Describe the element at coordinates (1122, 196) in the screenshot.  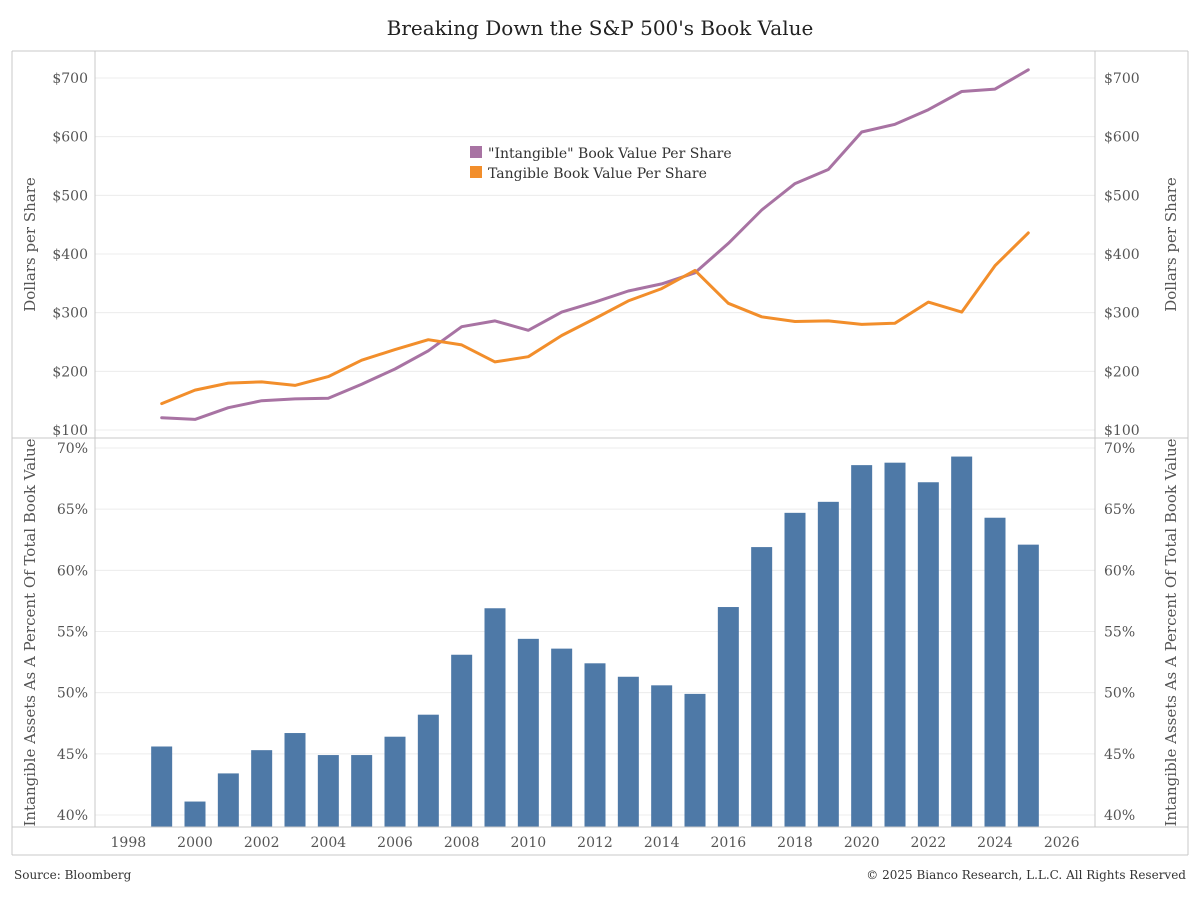
I see `y-tick-right-top: $500` at that location.